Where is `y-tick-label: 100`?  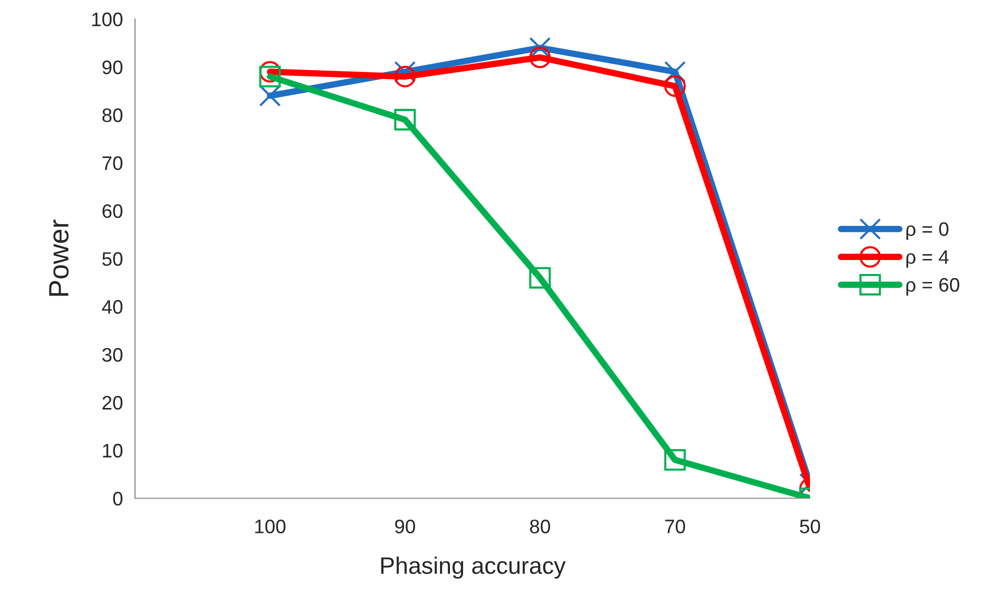
y-tick-label: 100 is located at coordinates (107, 19).